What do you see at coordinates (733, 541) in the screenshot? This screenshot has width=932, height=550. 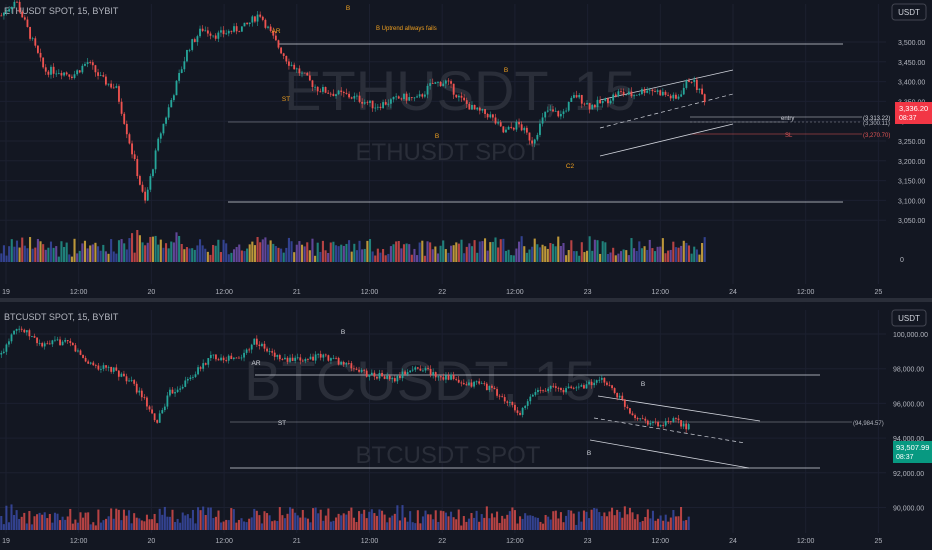 I see `btc-x-tick-label: 24` at bounding box center [733, 541].